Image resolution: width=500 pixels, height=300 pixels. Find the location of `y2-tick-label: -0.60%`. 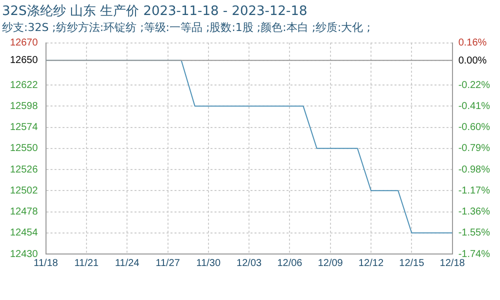

y2-tick-label: -0.60% is located at coordinates (474, 128).